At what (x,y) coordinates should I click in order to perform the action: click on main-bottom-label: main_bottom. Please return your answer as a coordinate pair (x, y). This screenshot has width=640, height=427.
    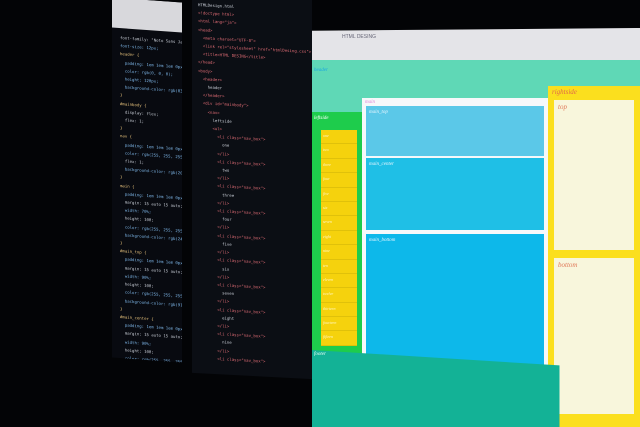
    Looking at the image, I should click on (382, 240).